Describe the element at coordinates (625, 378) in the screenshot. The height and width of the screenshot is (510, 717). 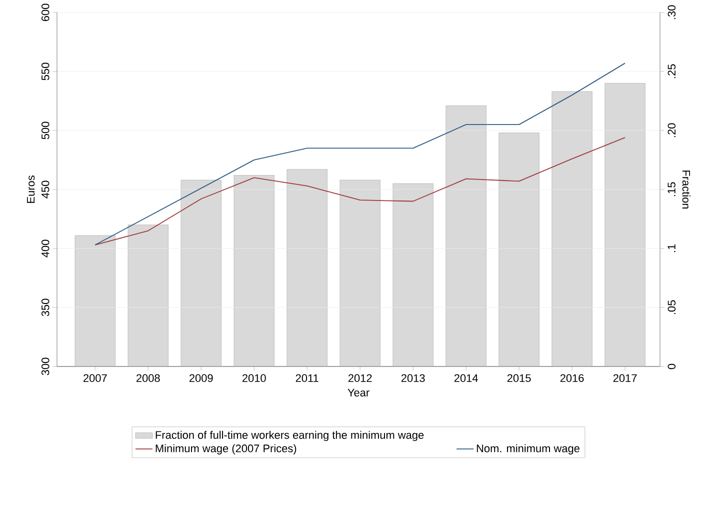
I see `x-tick-label: 2017` at that location.